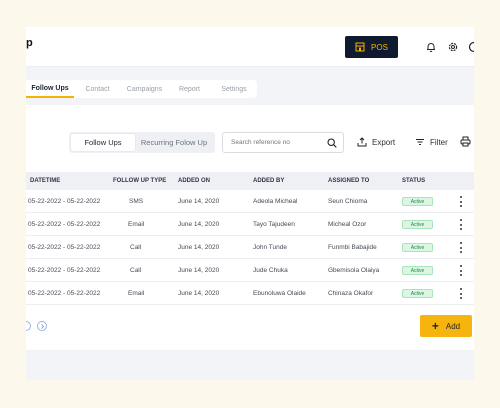 This screenshot has width=500, height=408. What do you see at coordinates (50, 89) in the screenshot?
I see `tab-follow-ups: Follow Ups` at bounding box center [50, 89].